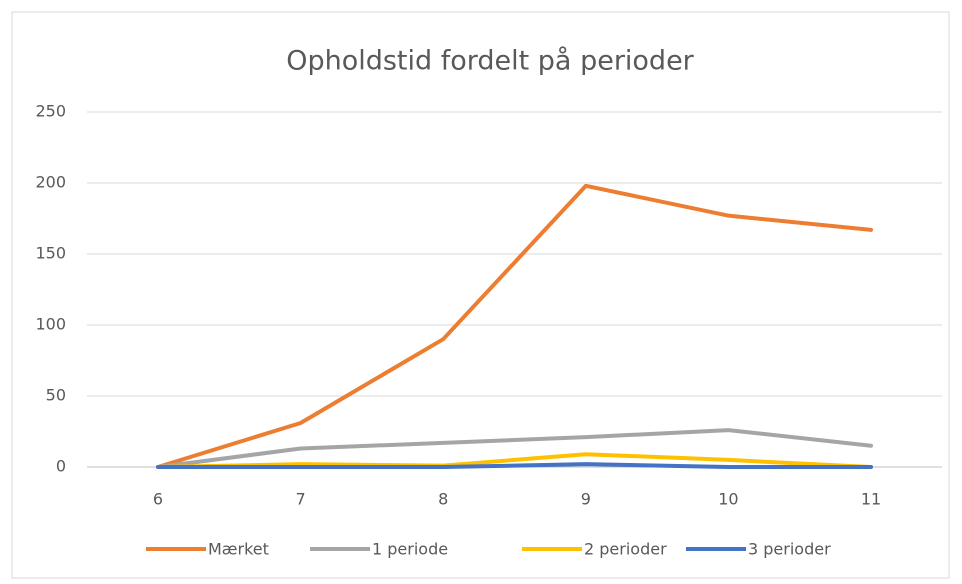  I want to click on chart-title: Opholdstid fordelt på perioder, so click(490, 61).